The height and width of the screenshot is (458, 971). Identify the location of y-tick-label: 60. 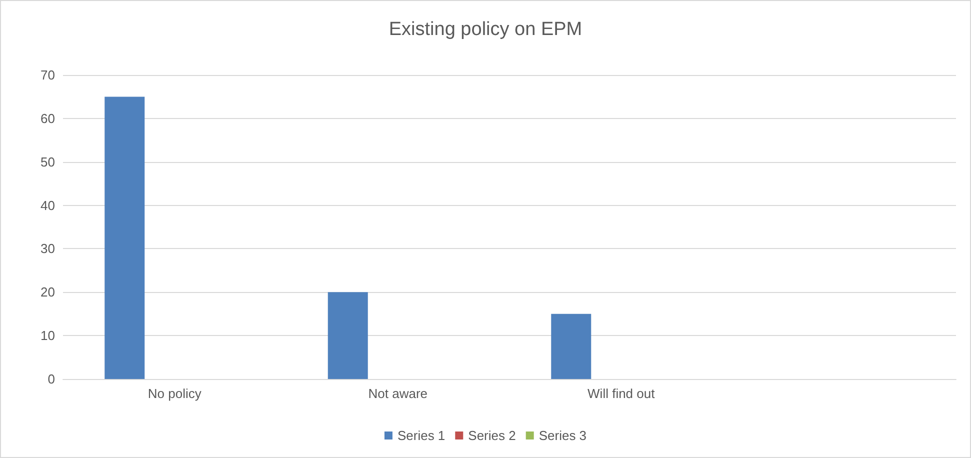
(47, 118).